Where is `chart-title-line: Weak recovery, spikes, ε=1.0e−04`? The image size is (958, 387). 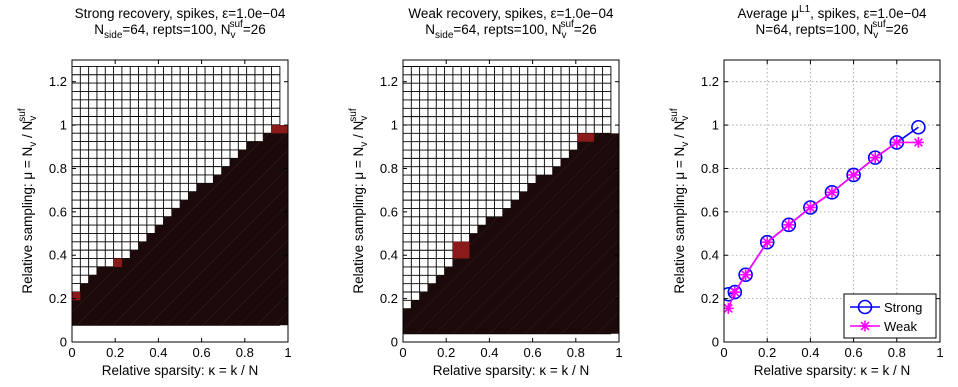 chart-title-line: Weak recovery, spikes, ε=1.0e−04 is located at coordinates (511, 13).